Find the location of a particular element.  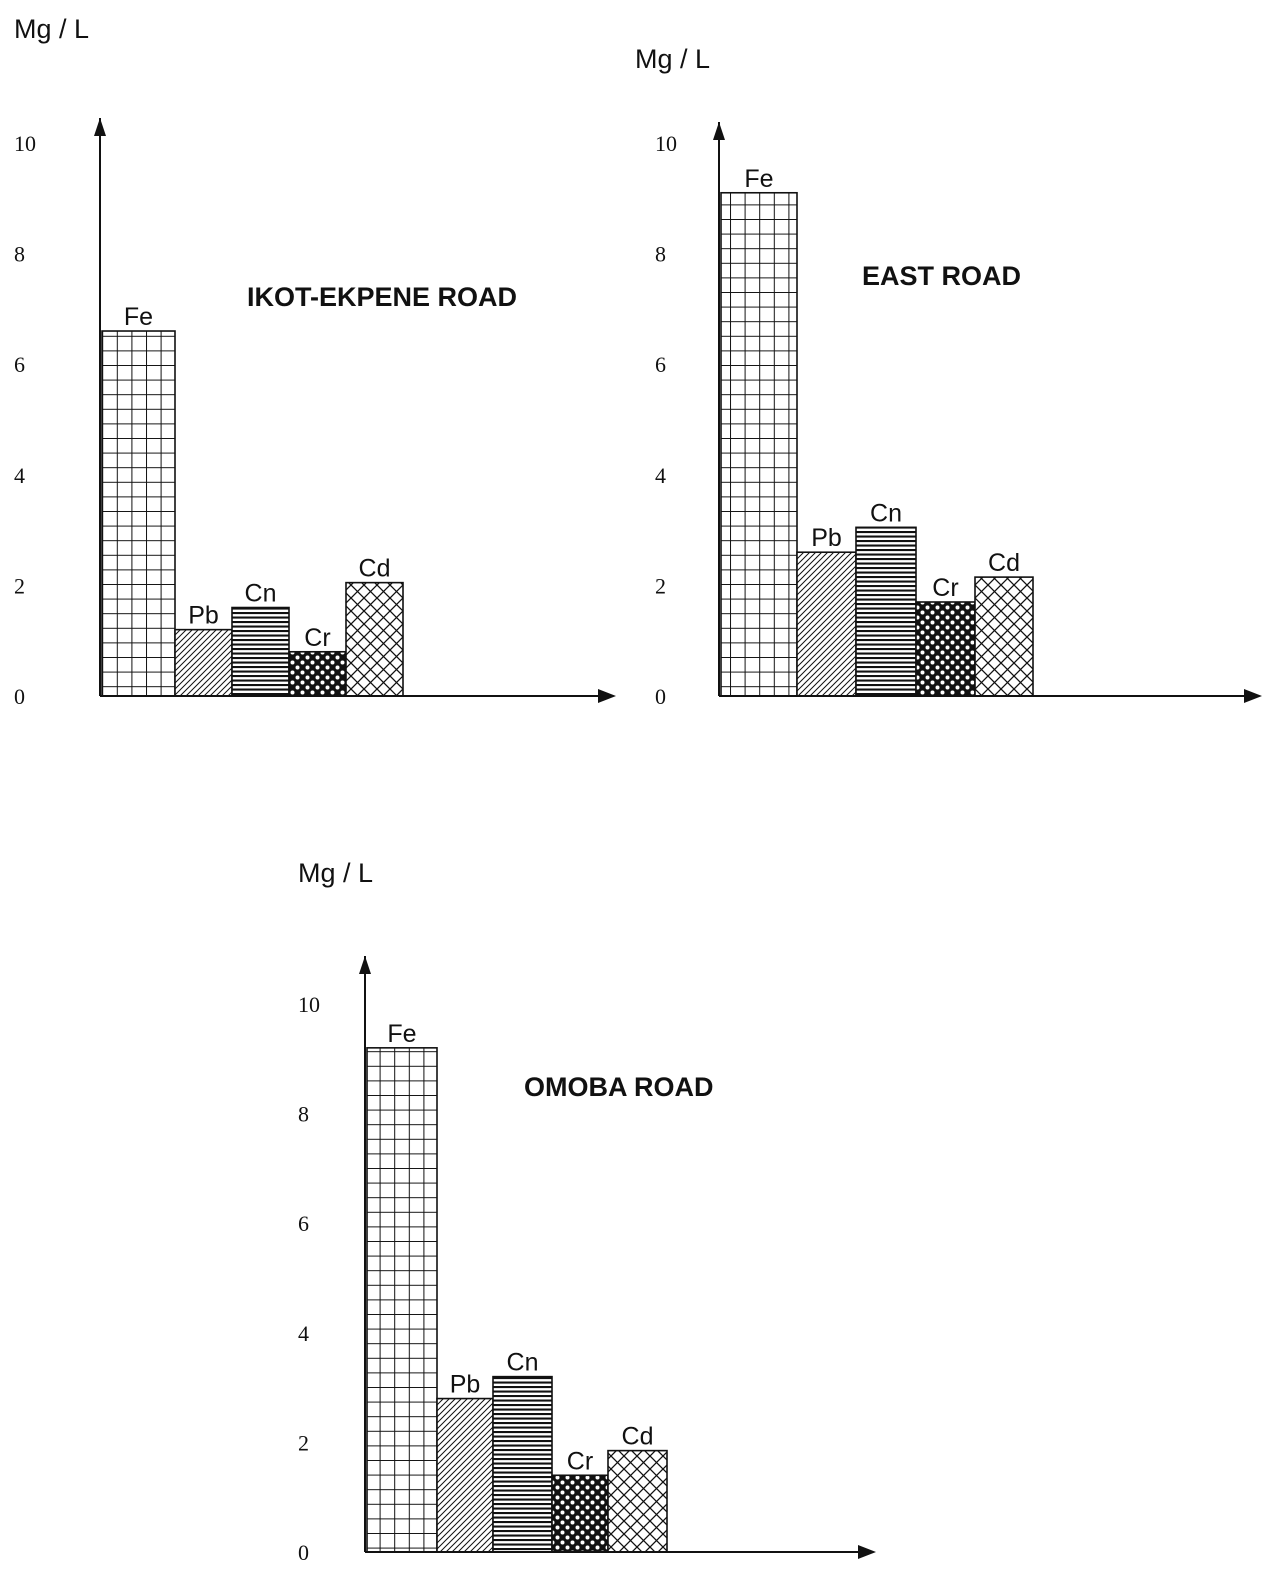

chart-title: EAST ROAD is located at coordinates (941, 276).